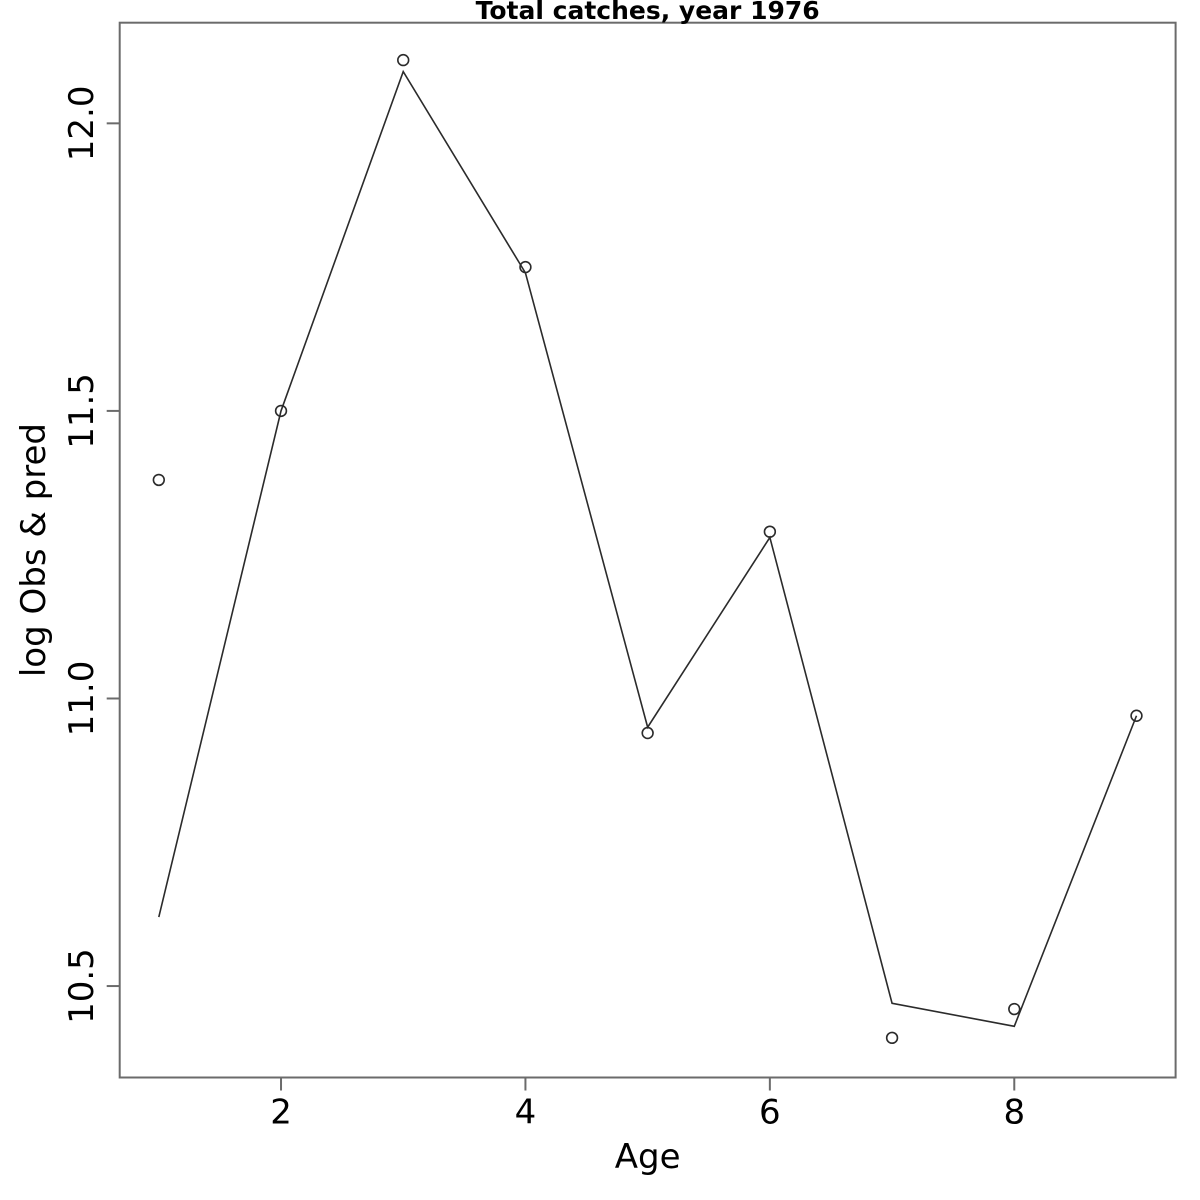 This screenshot has height=1200, width=1200. What do you see at coordinates (82, 699) in the screenshot?
I see `y-tick-label: 11.0` at bounding box center [82, 699].